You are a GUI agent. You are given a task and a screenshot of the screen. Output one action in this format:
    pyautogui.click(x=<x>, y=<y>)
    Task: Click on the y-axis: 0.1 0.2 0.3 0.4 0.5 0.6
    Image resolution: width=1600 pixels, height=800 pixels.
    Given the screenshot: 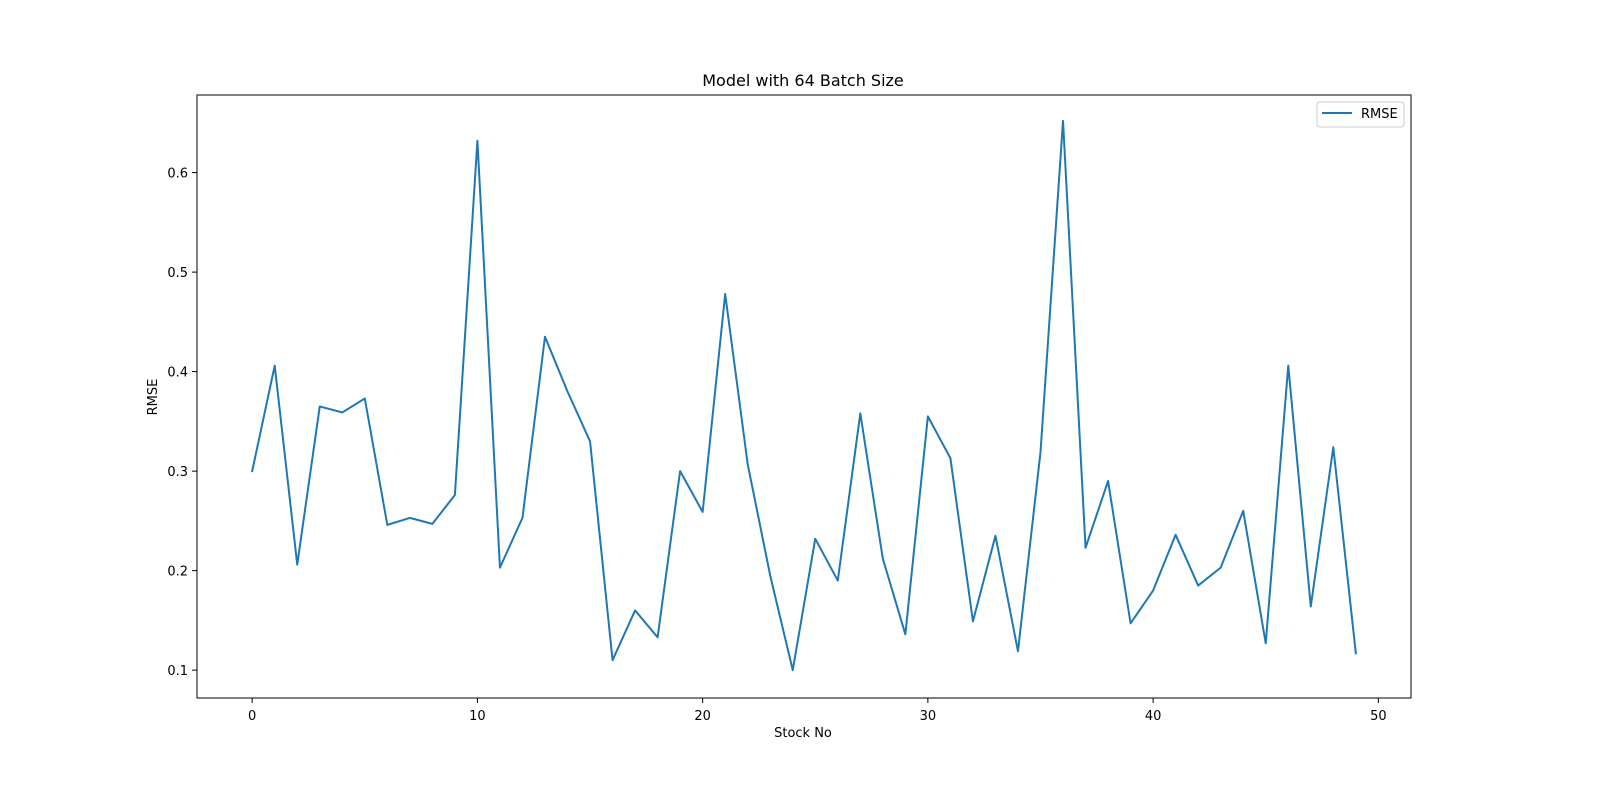 What is the action you would take?
    pyautogui.click(x=182, y=423)
    